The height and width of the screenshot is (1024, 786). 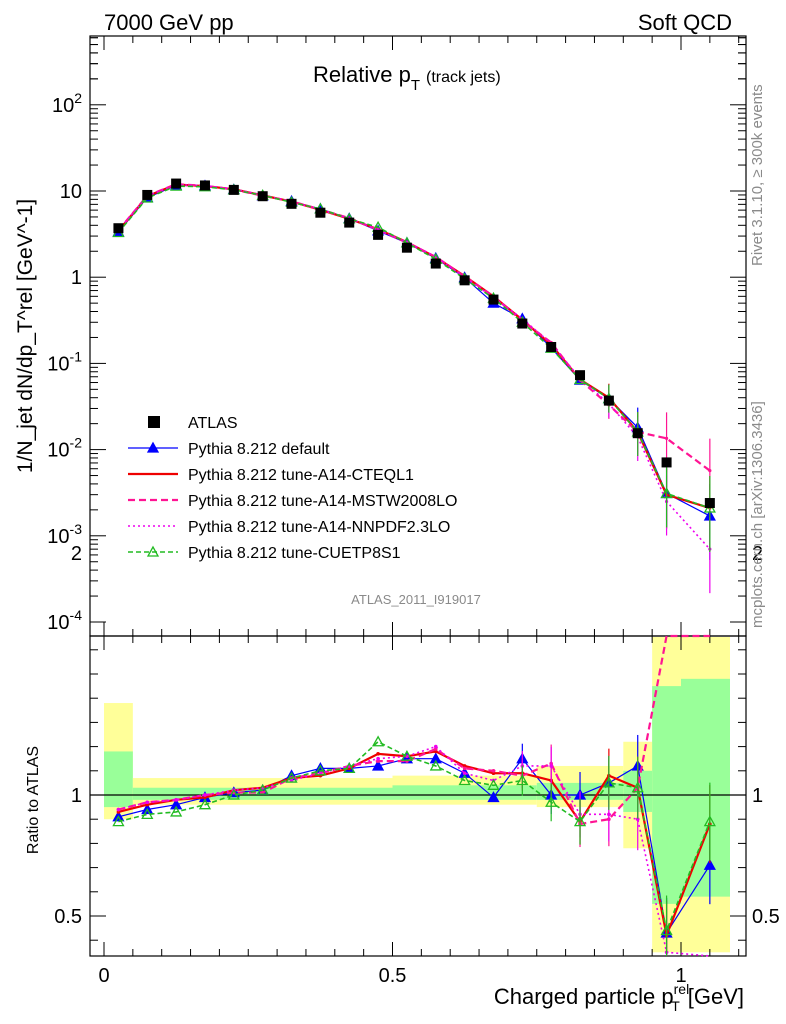 I want to click on y-tick-label: 1, so click(x=76, y=278).